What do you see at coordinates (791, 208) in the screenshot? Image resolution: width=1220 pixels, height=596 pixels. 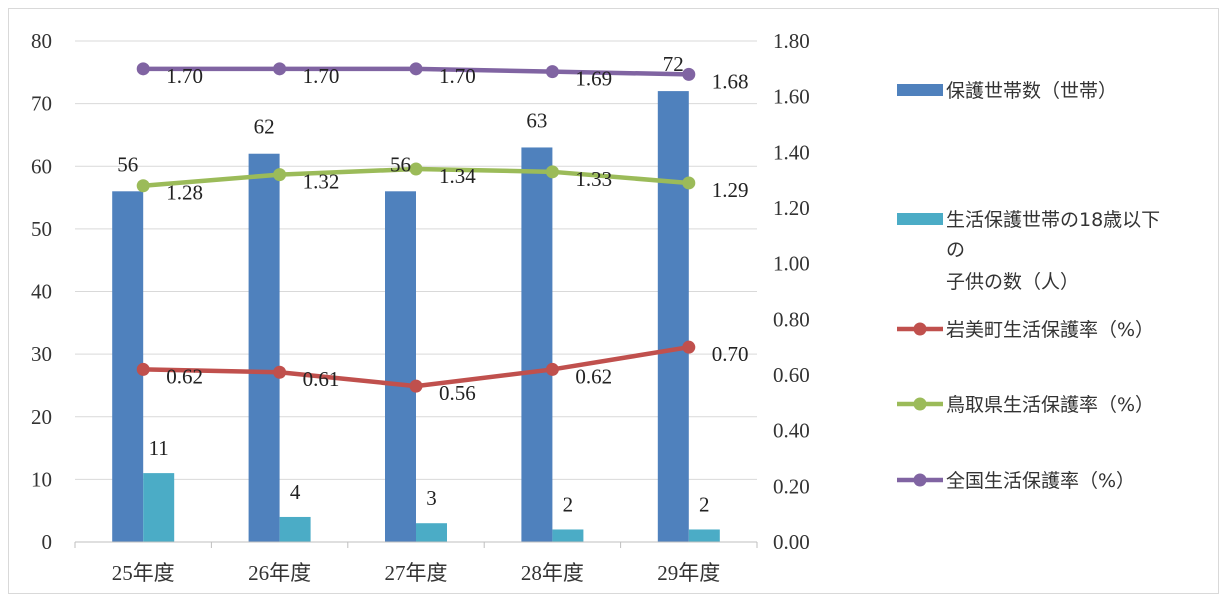 I see `y-right-tick-label: 1.20` at bounding box center [791, 208].